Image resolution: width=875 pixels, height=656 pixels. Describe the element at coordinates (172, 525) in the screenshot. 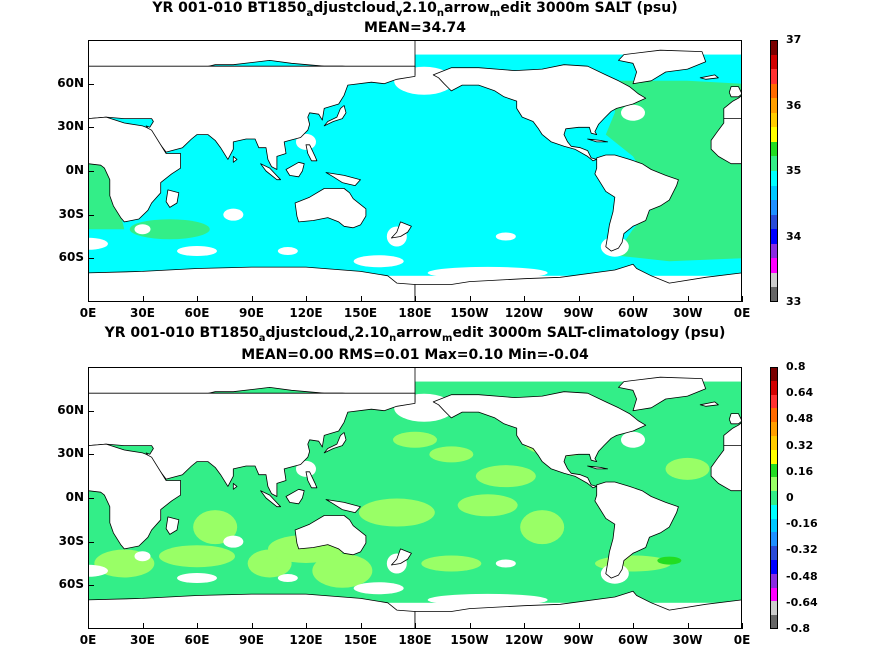

I see `land-madagascar` at that location.